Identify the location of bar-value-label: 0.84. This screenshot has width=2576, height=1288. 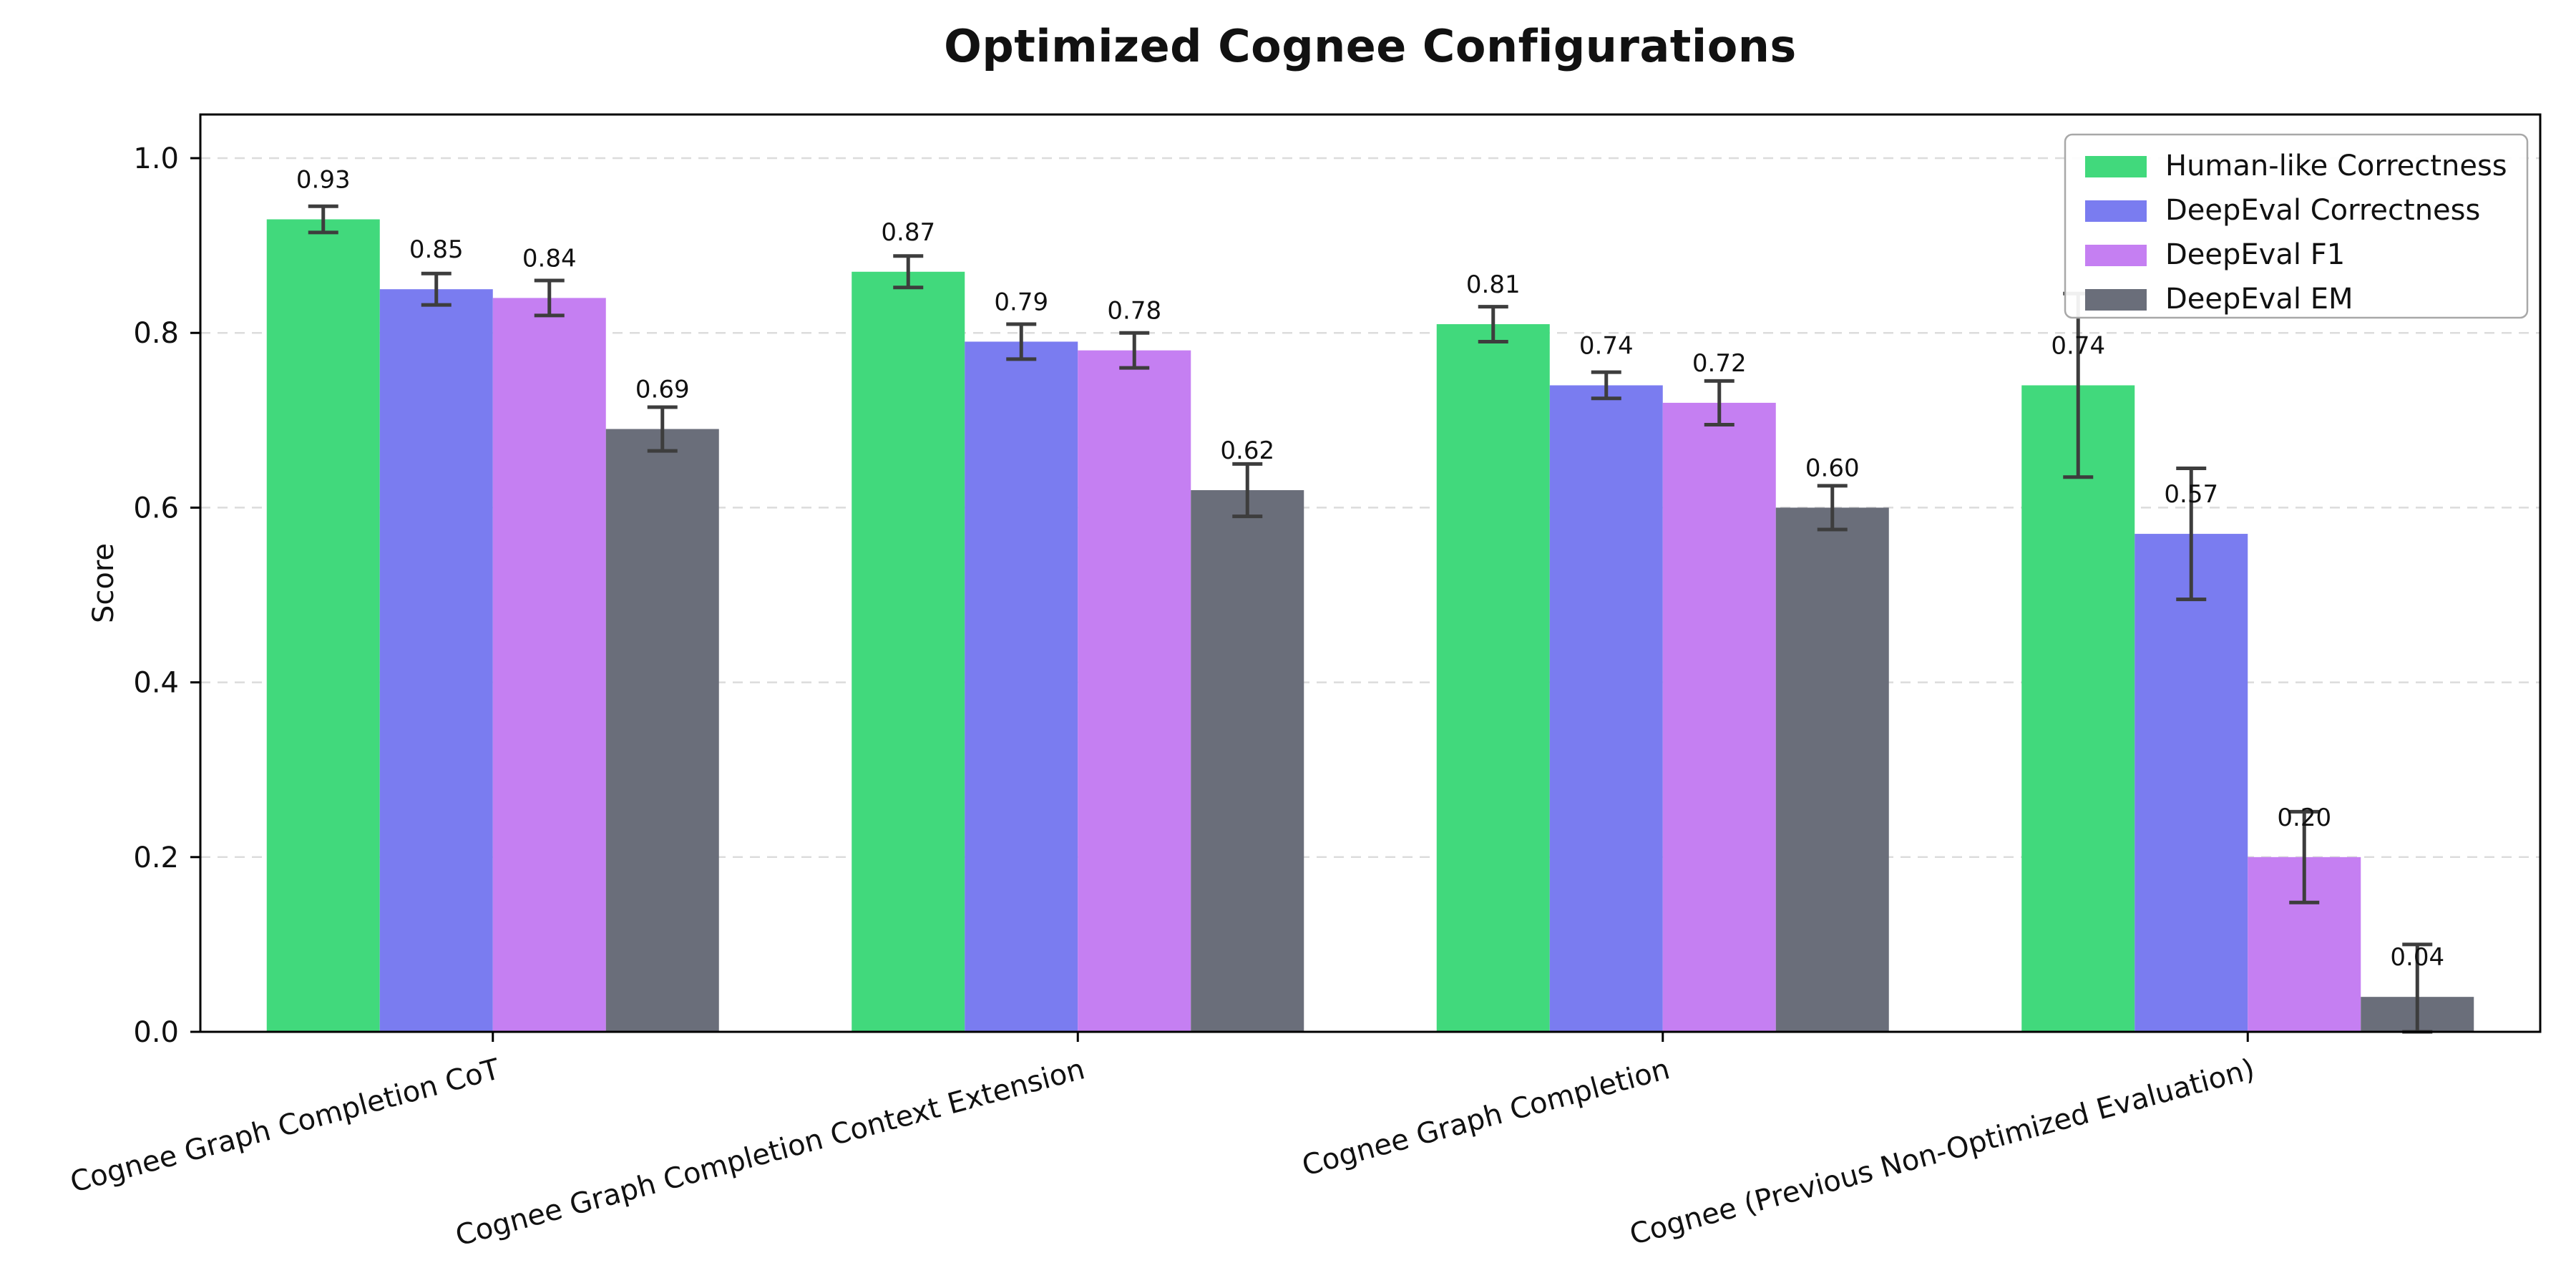
(549, 258).